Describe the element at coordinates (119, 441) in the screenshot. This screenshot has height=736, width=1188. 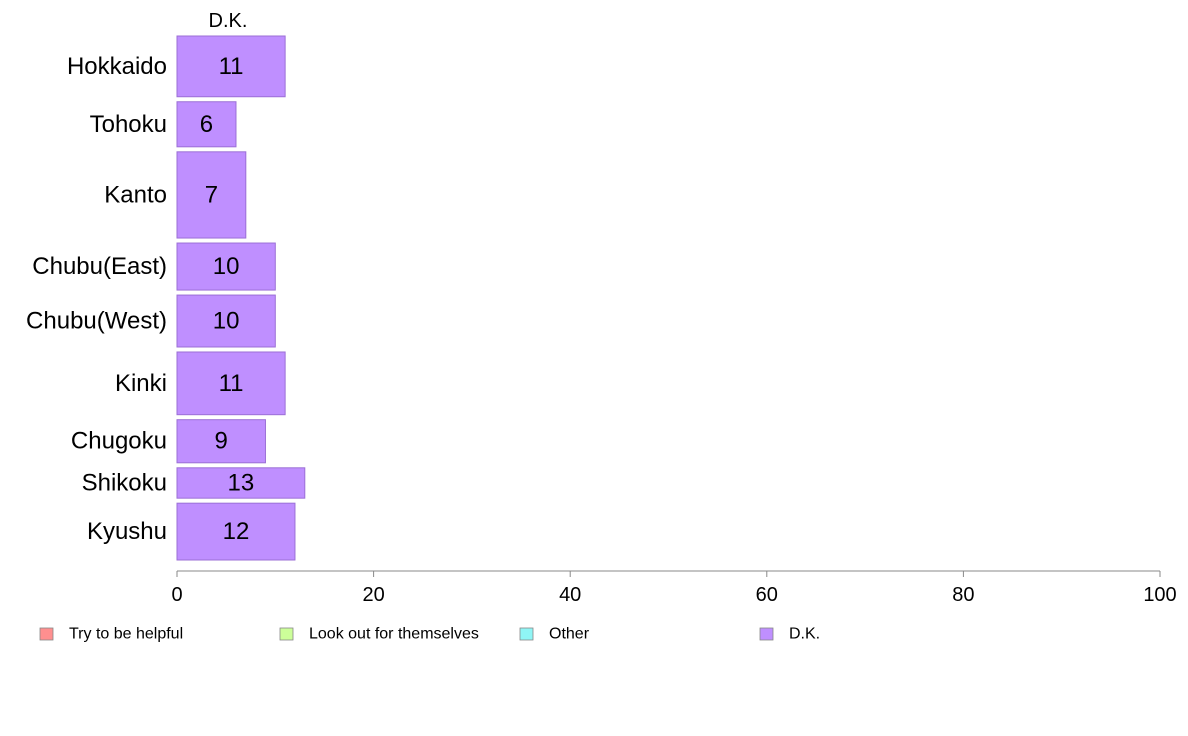
I see `category-label-chugoku: Chugoku` at that location.